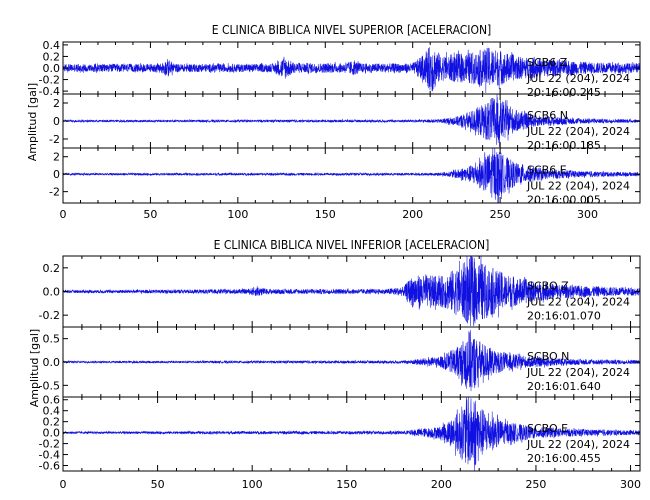  Describe the element at coordinates (564, 386) in the screenshot. I see `time-label: 20:16:01.640` at that location.